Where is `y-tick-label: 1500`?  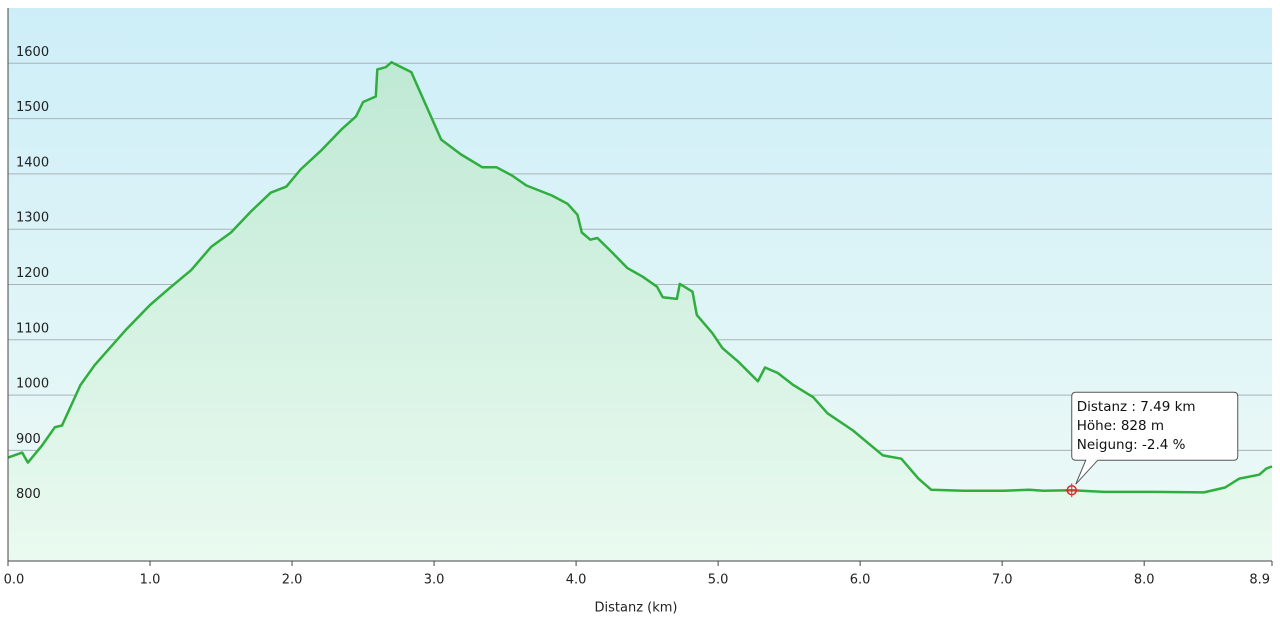
y-tick-label: 1500 is located at coordinates (32, 107).